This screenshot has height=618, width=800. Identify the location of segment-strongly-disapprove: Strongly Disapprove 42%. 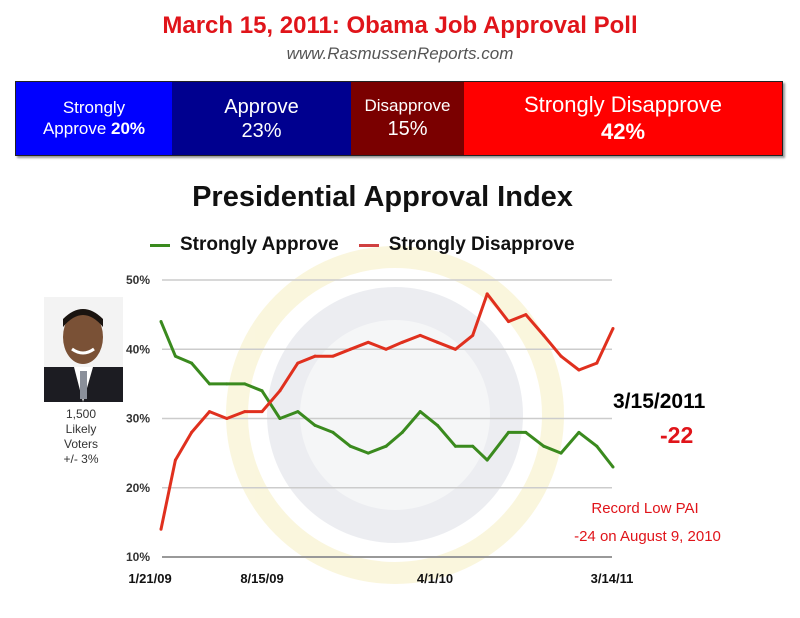
(623, 118).